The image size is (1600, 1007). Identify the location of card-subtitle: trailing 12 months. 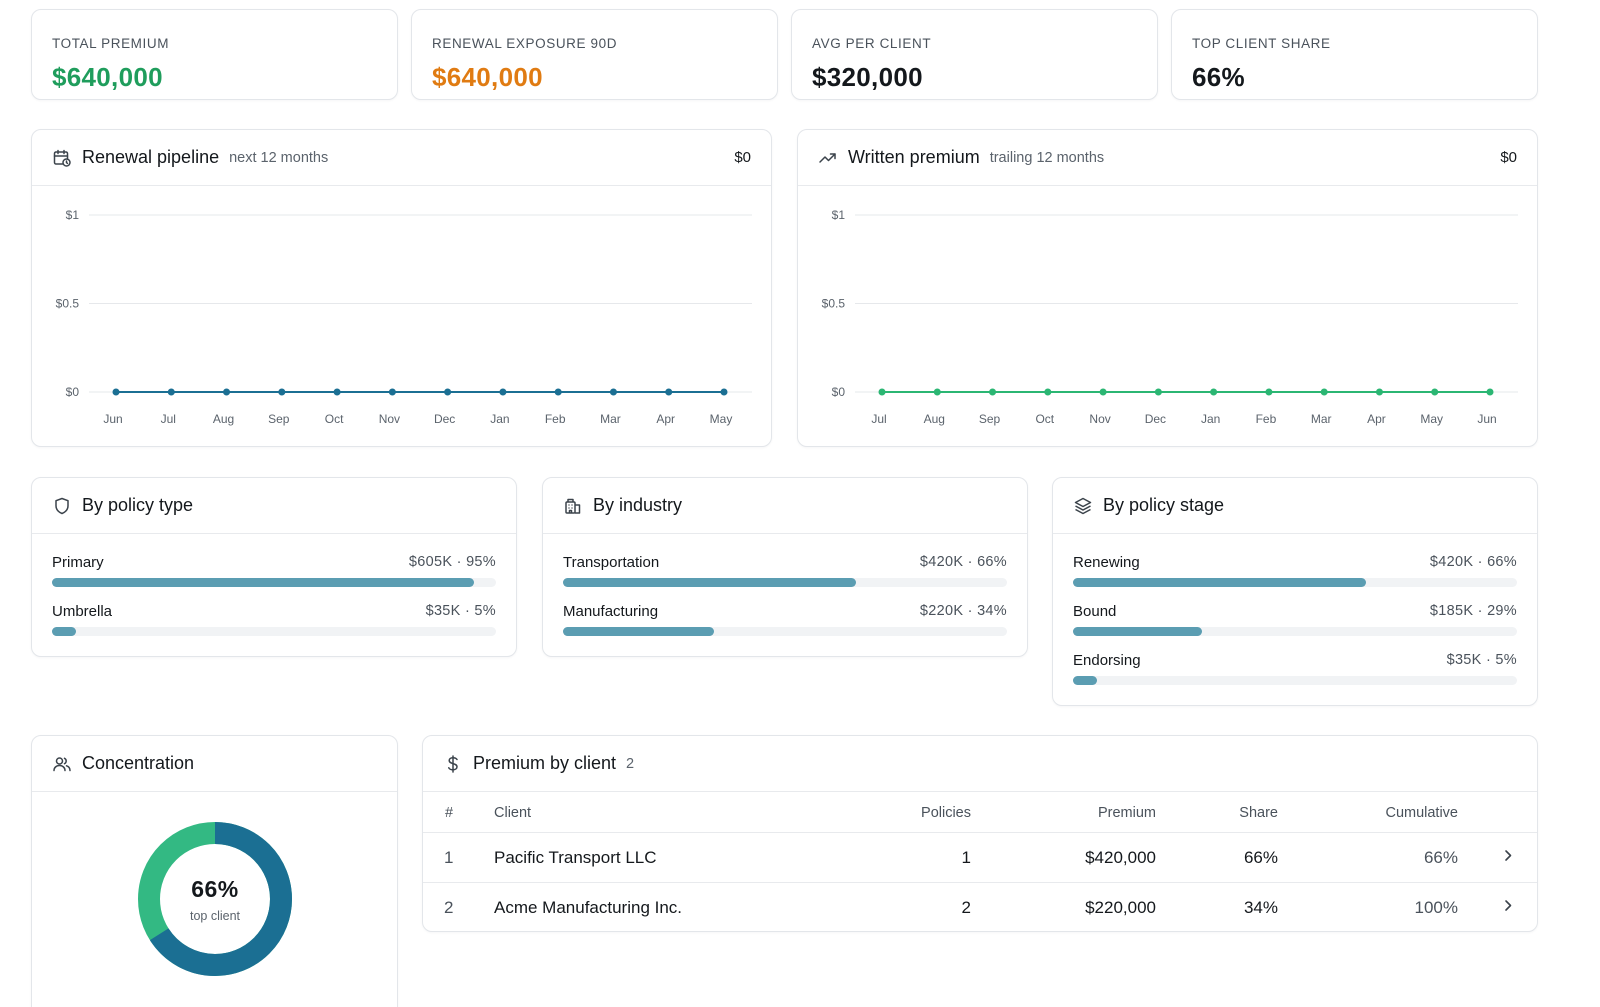
(1047, 157).